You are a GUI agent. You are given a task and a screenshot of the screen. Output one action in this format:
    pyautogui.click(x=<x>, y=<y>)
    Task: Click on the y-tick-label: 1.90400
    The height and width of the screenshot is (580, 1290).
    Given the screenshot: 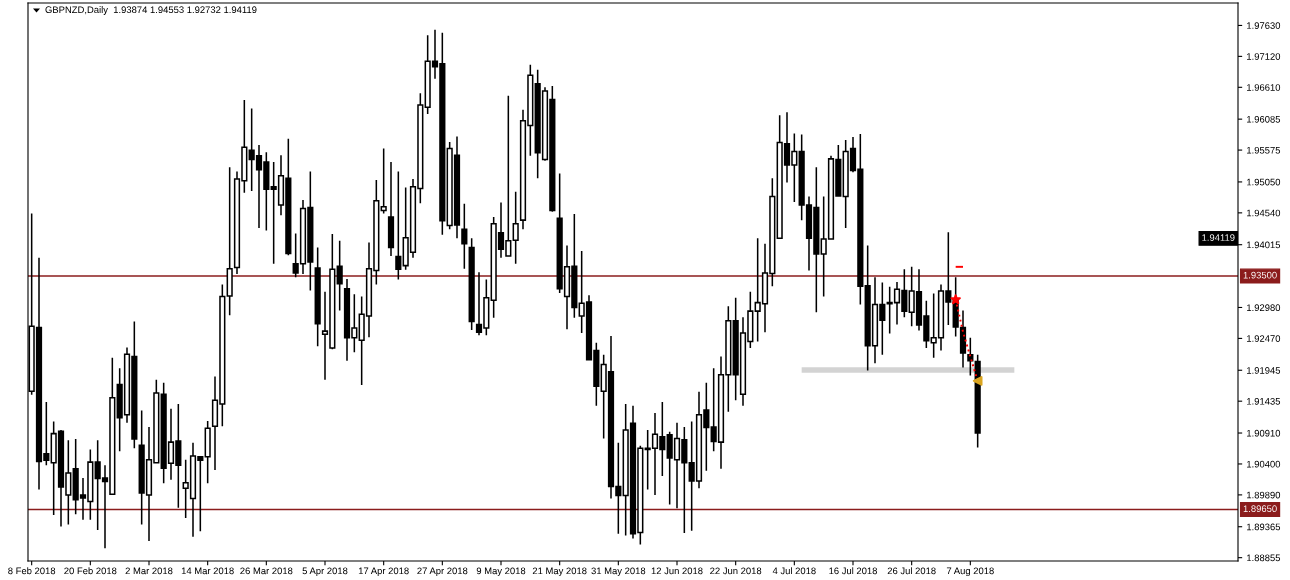 What is the action you would take?
    pyautogui.click(x=1264, y=464)
    